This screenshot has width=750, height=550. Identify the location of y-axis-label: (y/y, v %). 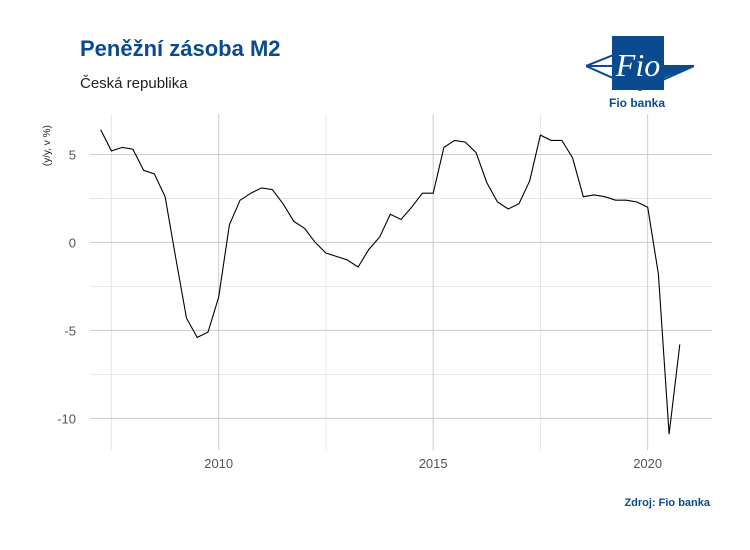
(47, 145).